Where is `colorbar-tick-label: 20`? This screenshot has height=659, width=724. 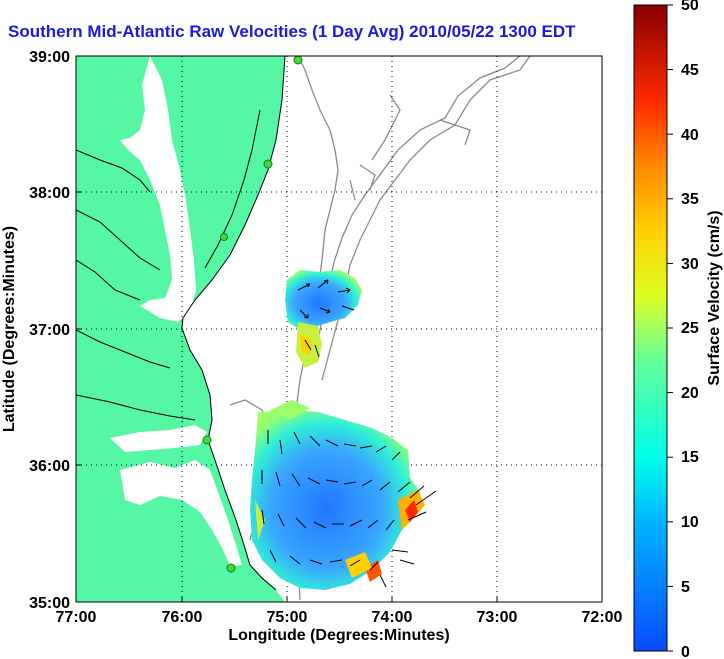
colorbar-tick-label: 20 is located at coordinates (690, 393).